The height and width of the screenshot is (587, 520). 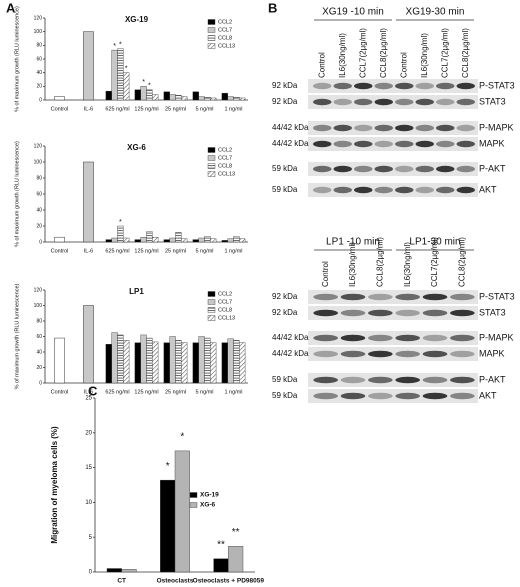 I want to click on x-tick-label: Control, so click(x=60, y=109).